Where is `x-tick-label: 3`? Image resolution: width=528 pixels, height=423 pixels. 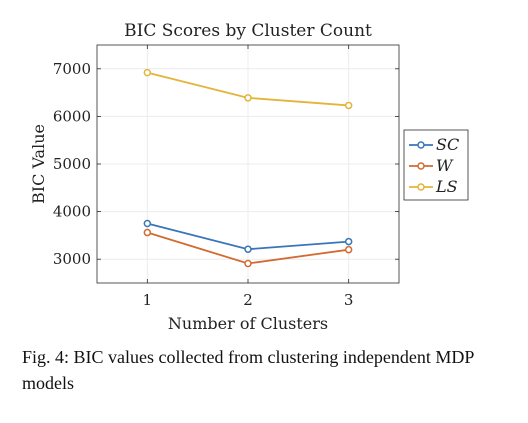
x-tick-label: 3 is located at coordinates (349, 300).